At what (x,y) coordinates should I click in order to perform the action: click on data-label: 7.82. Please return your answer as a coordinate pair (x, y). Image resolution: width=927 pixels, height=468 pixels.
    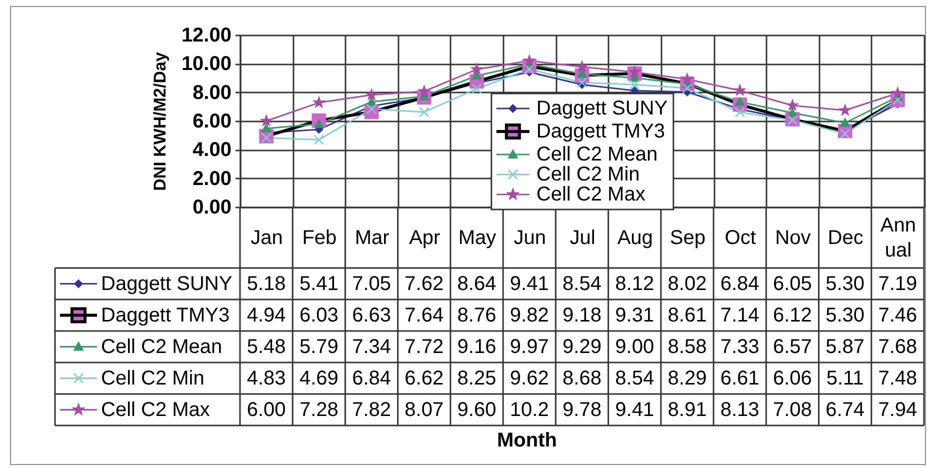
    Looking at the image, I should click on (372, 409).